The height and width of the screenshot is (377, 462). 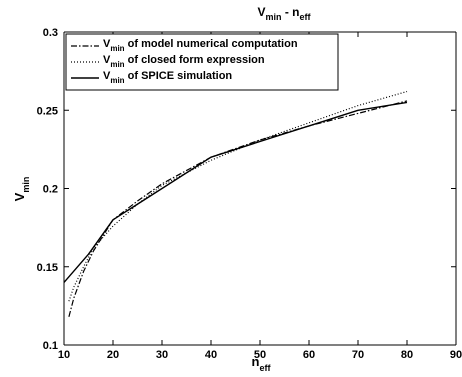 What do you see at coordinates (407, 355) in the screenshot?
I see `x-tick-label: 80` at bounding box center [407, 355].